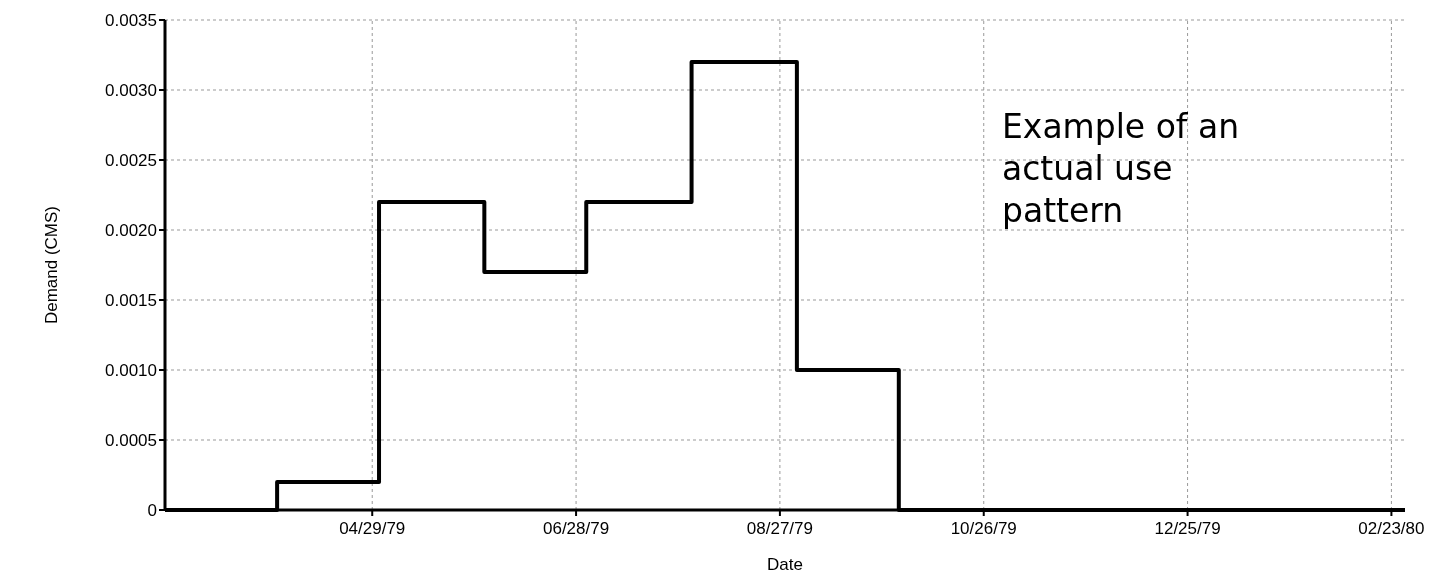  What do you see at coordinates (1187, 528) in the screenshot?
I see `x-tick-label: 12/25/79` at bounding box center [1187, 528].